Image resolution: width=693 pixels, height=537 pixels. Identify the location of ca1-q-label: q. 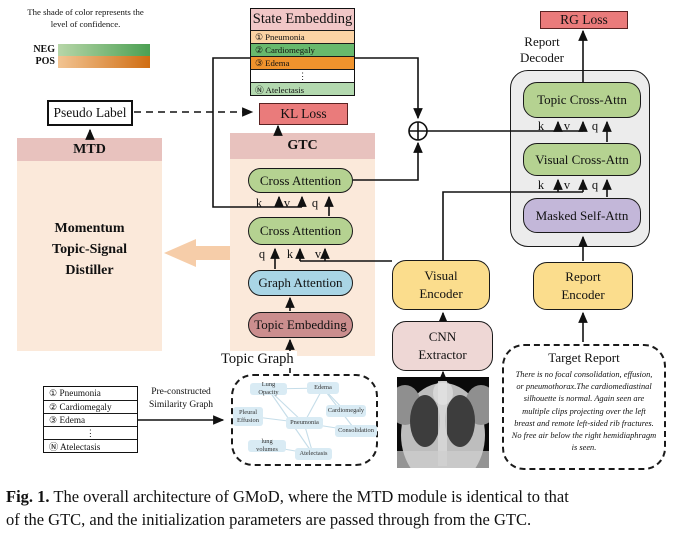
(315, 203).